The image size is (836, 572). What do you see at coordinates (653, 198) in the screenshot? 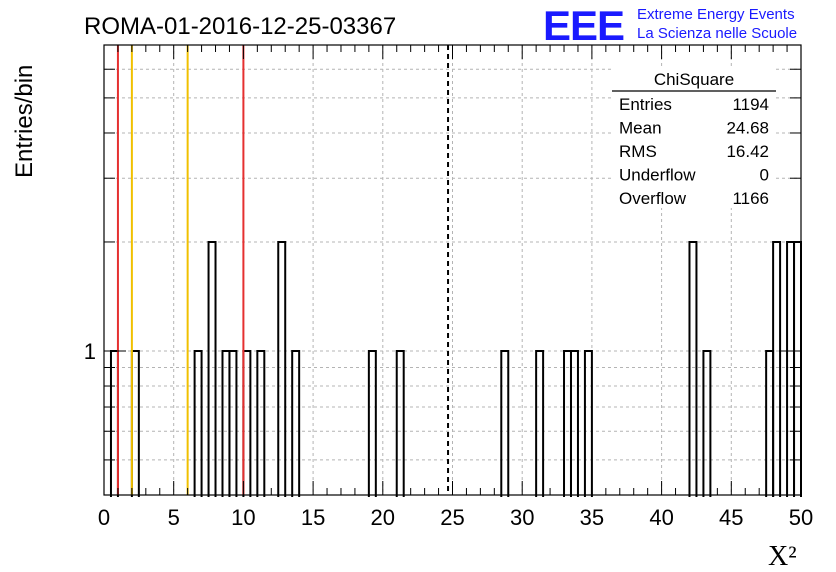
I see `stats-label: Overflow` at bounding box center [653, 198].